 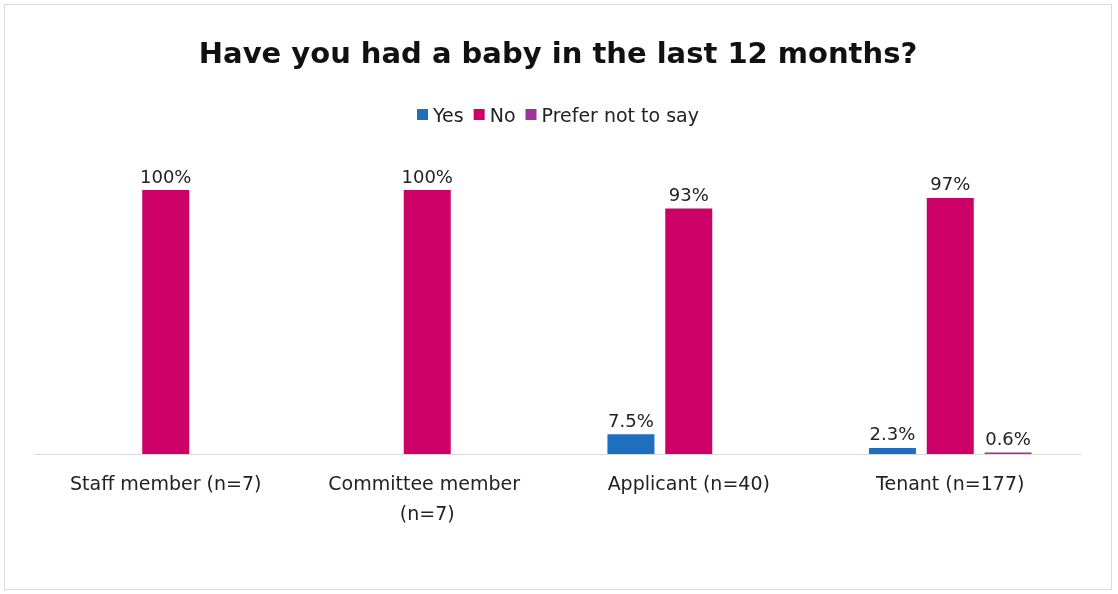 What do you see at coordinates (950, 184) in the screenshot?
I see `data-label: 97%` at bounding box center [950, 184].